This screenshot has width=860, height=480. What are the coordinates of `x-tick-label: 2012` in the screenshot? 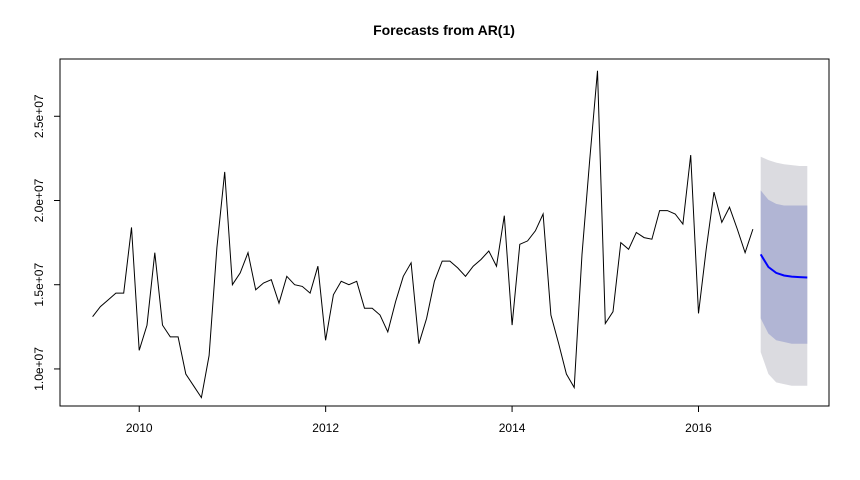 It's located at (325, 428).